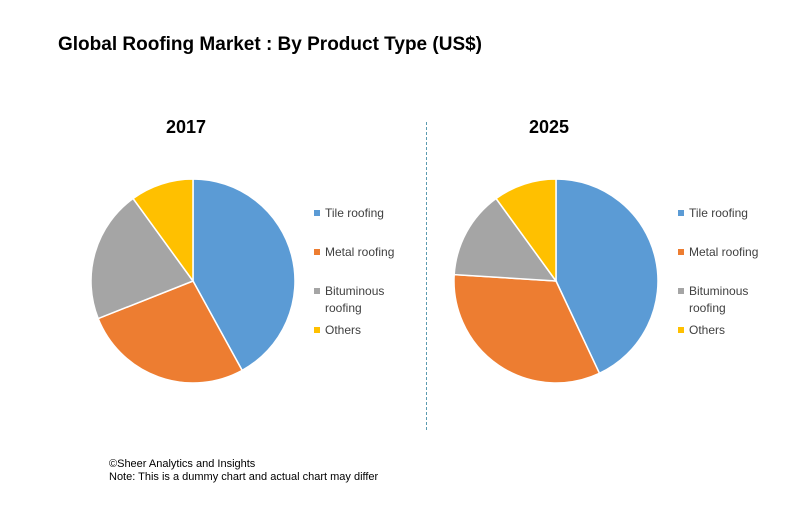 The width and height of the screenshot is (805, 529). Describe the element at coordinates (186, 127) in the screenshot. I see `pie-title: 2017` at that location.